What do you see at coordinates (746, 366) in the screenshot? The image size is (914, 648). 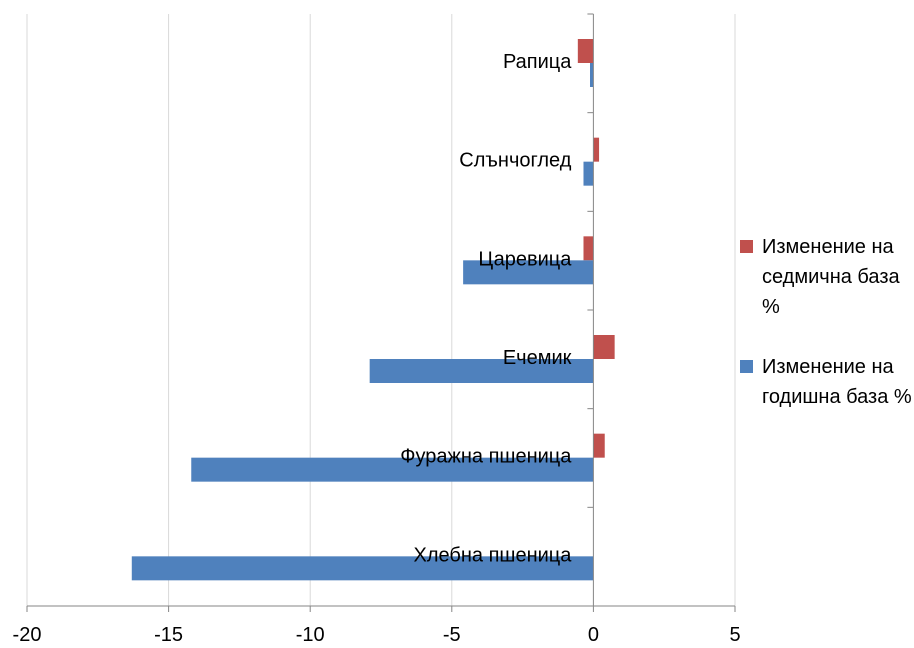 I see `legend-swatch-yearly` at bounding box center [746, 366].